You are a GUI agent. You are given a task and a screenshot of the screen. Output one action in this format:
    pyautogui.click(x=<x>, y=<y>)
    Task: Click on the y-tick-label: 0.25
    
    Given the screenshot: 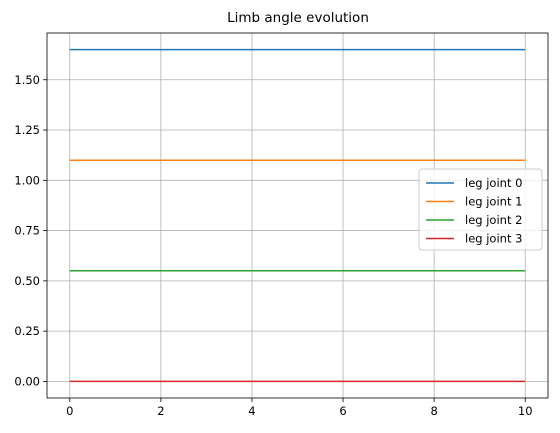 What is the action you would take?
    pyautogui.click(x=27, y=331)
    